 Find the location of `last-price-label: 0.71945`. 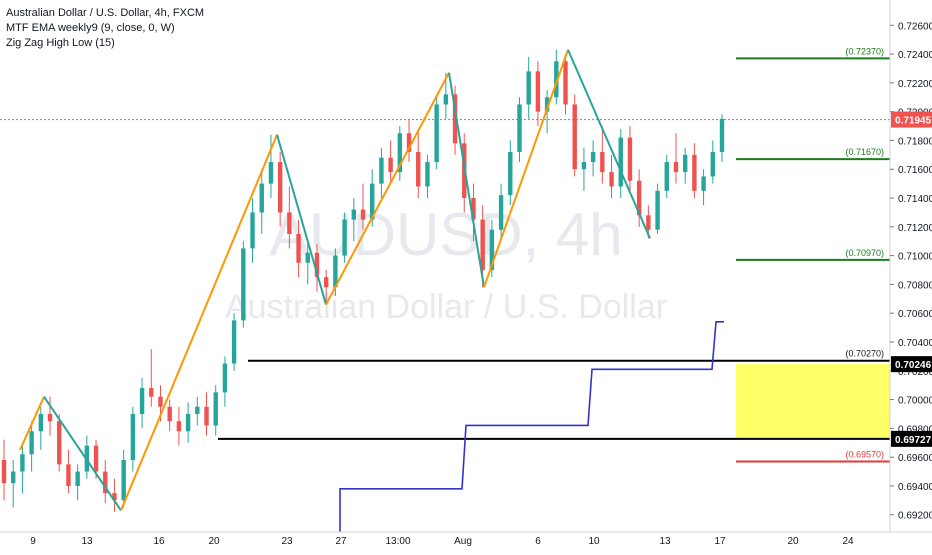

last-price-label: 0.71945 is located at coordinates (913, 121).